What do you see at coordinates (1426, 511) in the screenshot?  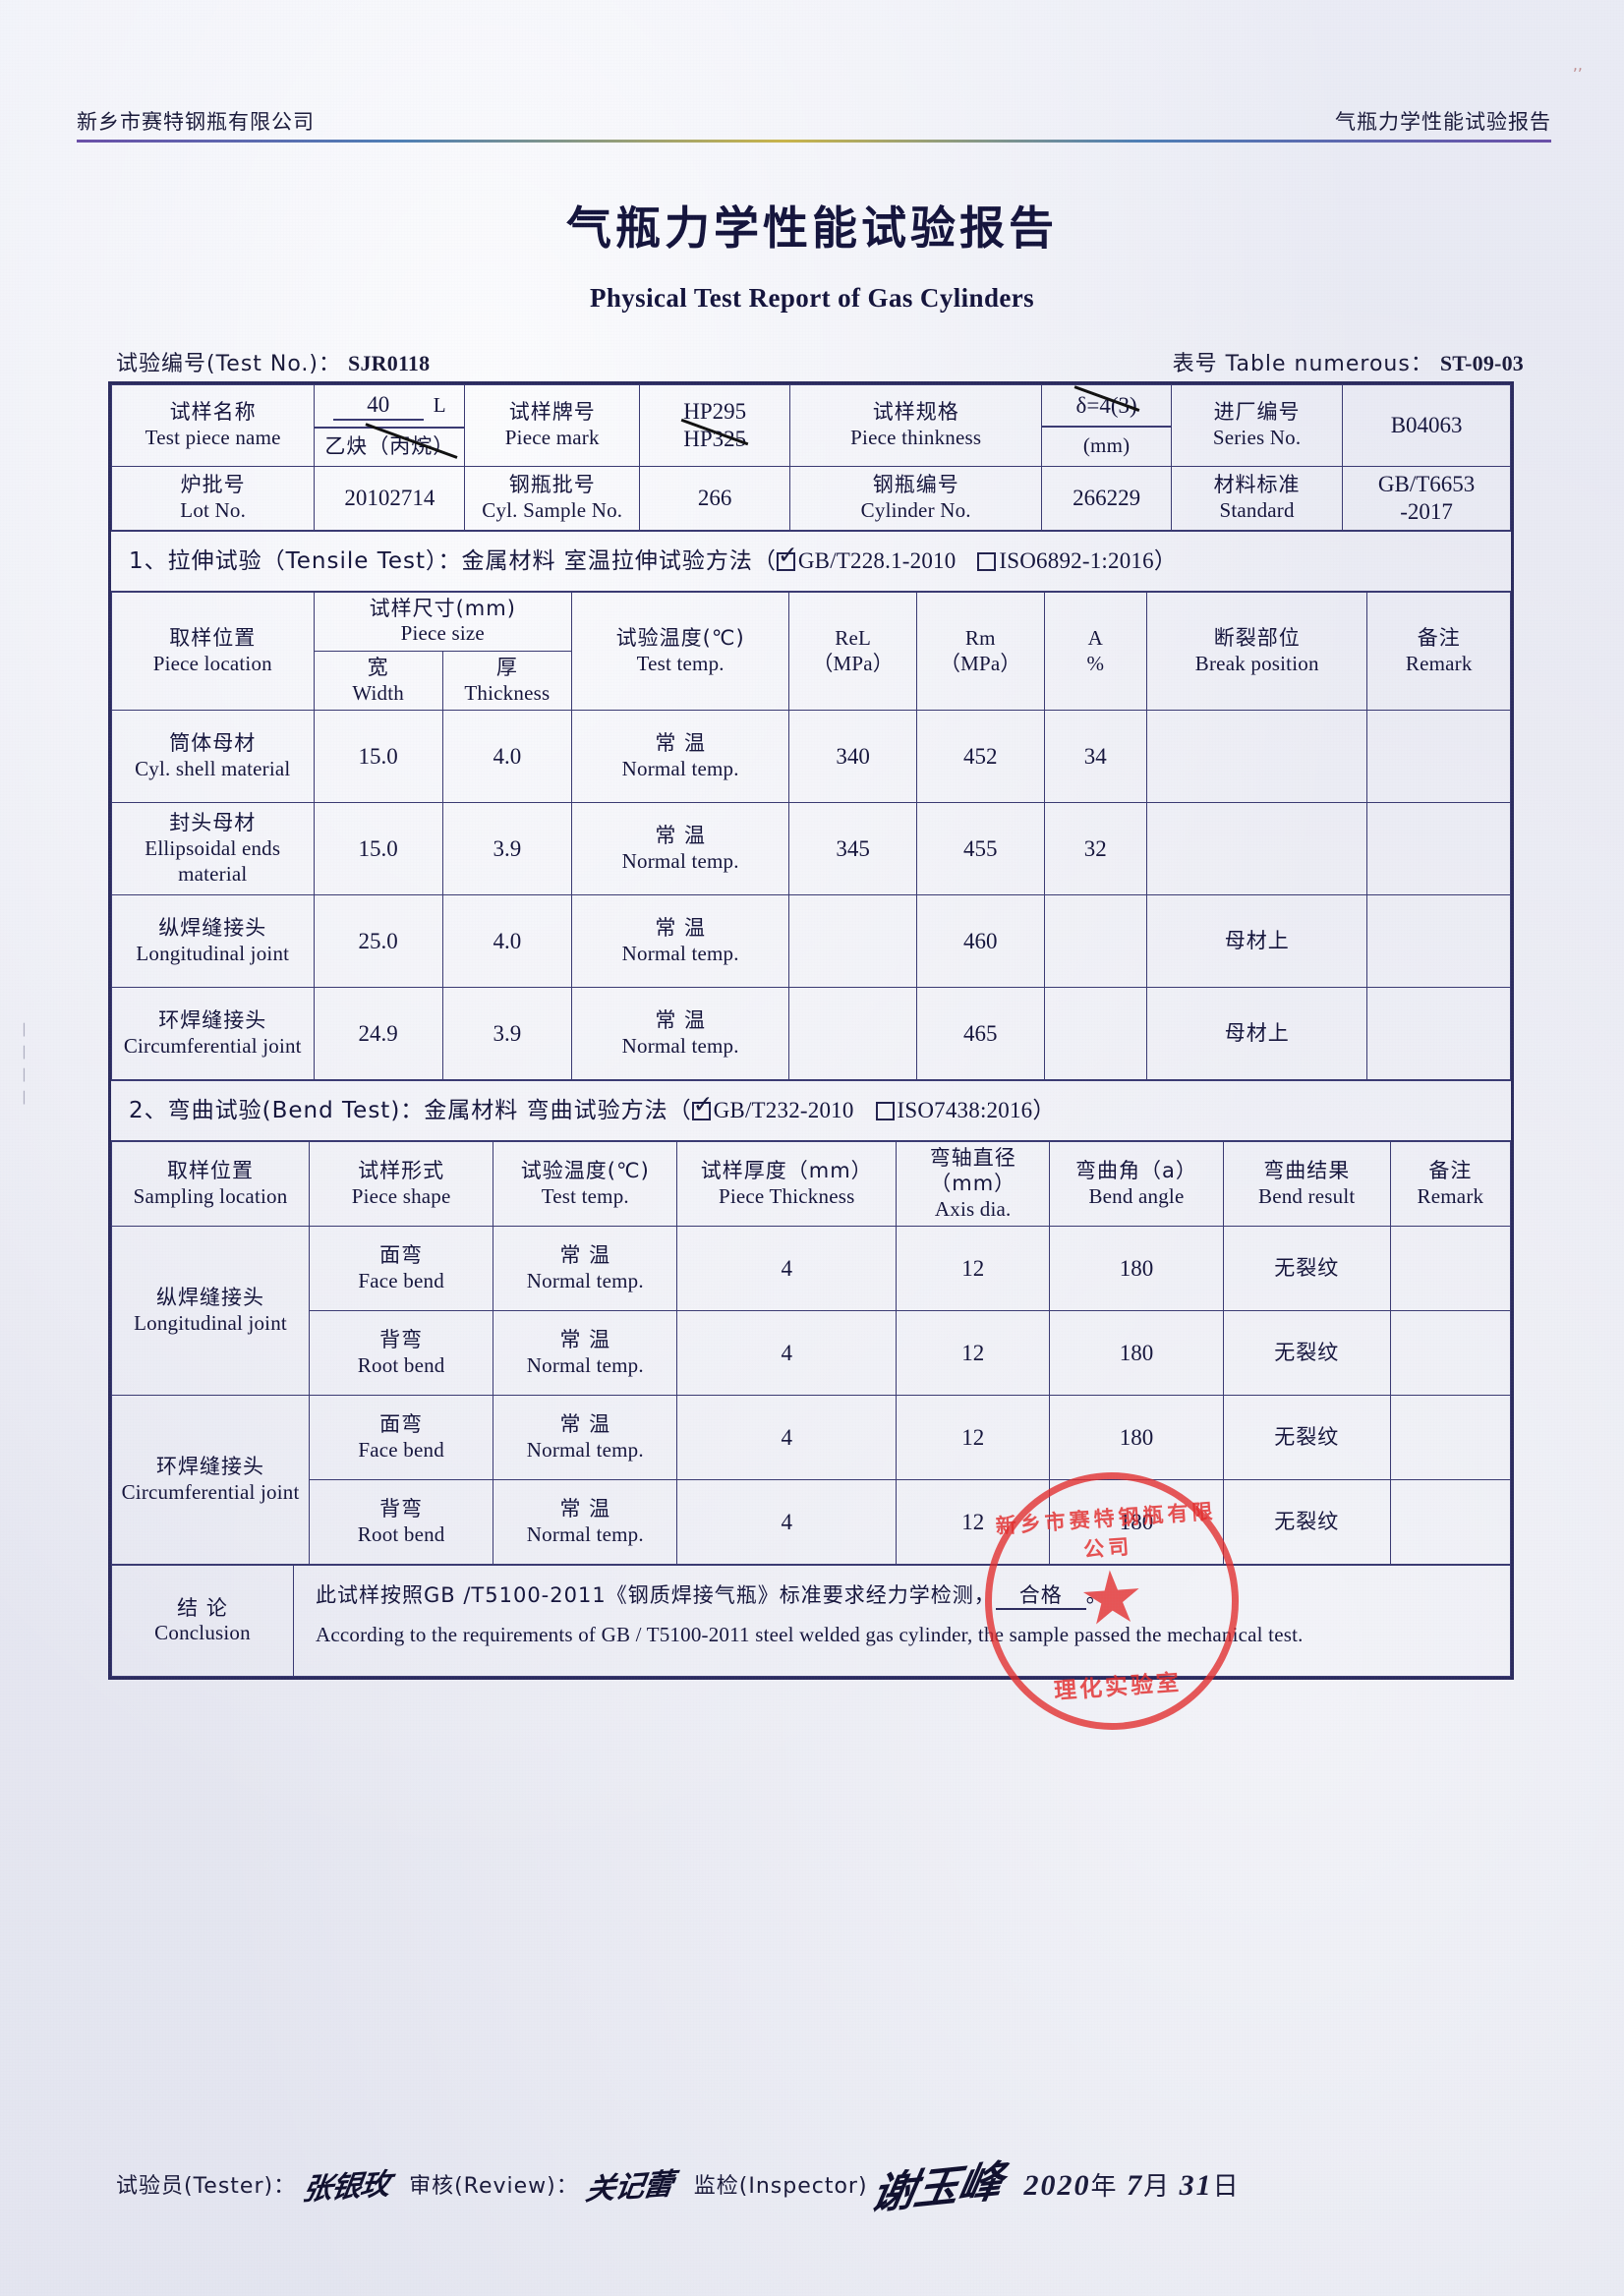 I see `standard-b: -2017` at bounding box center [1426, 511].